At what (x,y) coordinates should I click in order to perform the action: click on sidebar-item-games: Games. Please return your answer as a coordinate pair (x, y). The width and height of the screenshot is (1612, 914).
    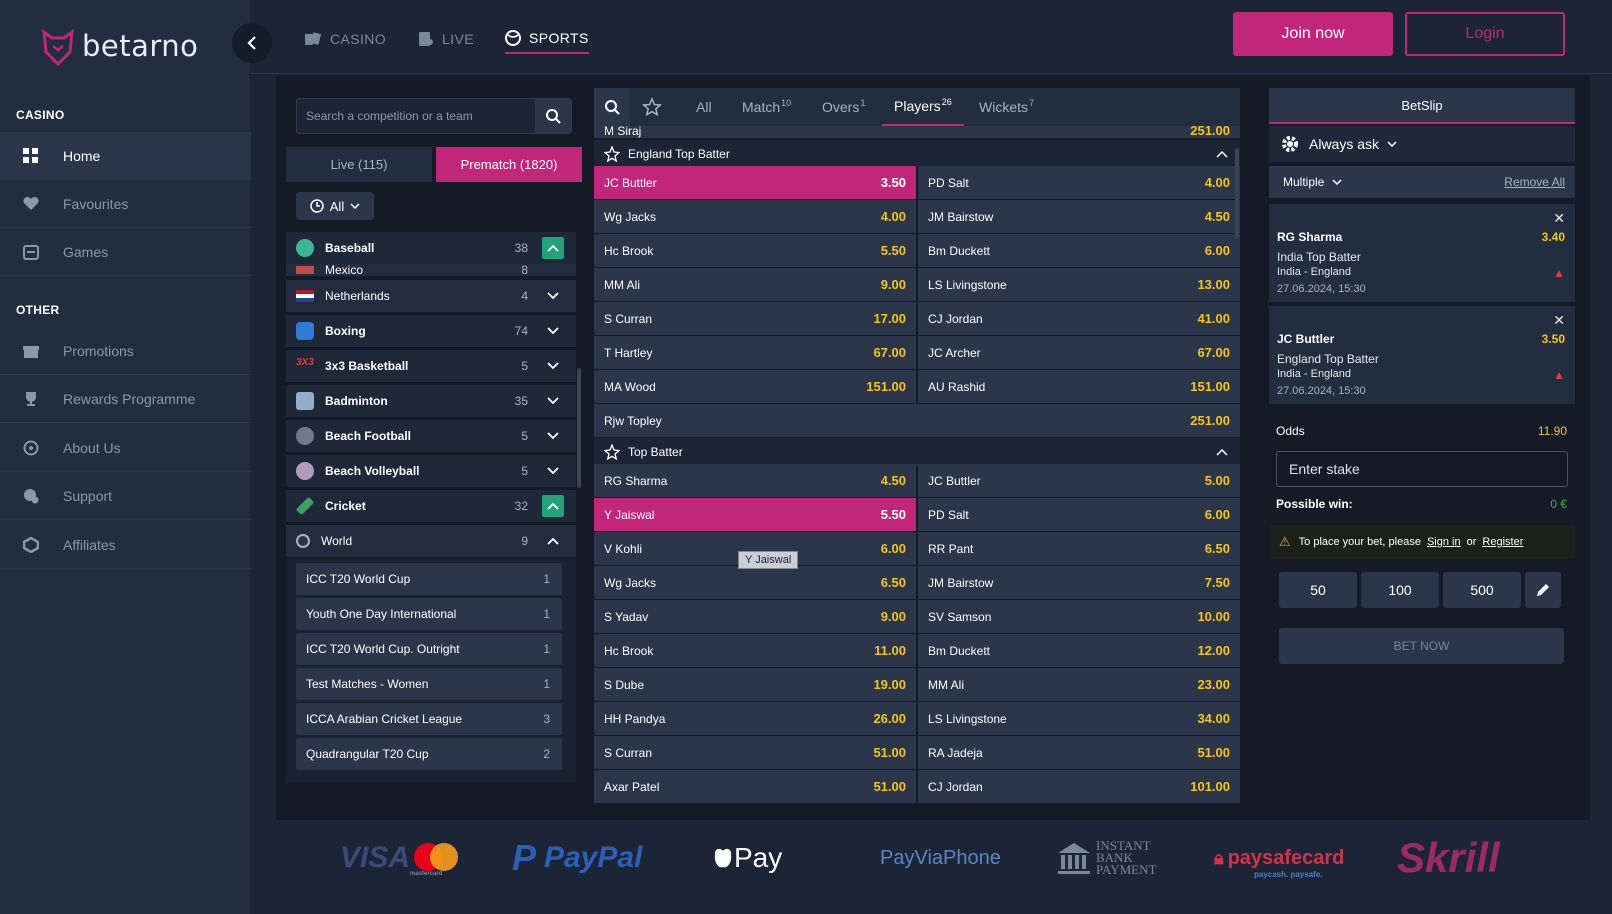
    Looking at the image, I should click on (125, 252).